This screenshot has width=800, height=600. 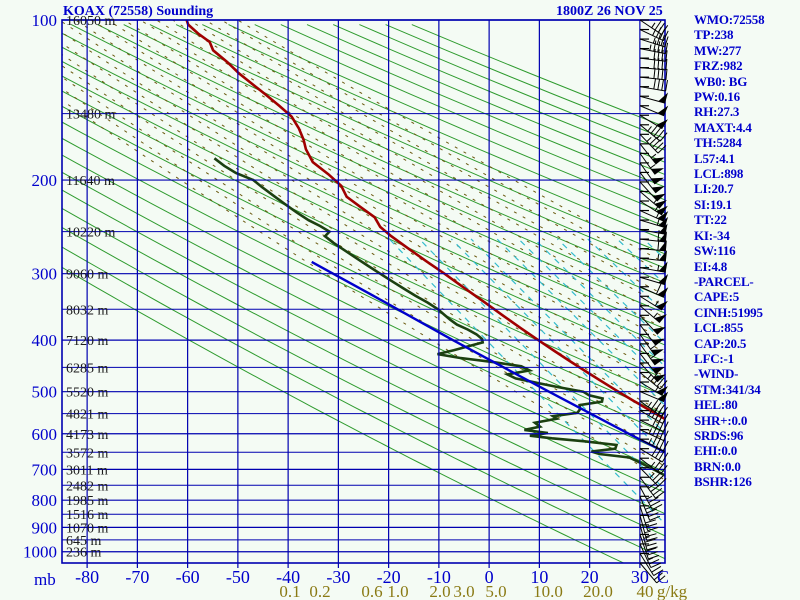 What do you see at coordinates (288, 577) in the screenshot?
I see `temperature-tick-label: -40` at bounding box center [288, 577].